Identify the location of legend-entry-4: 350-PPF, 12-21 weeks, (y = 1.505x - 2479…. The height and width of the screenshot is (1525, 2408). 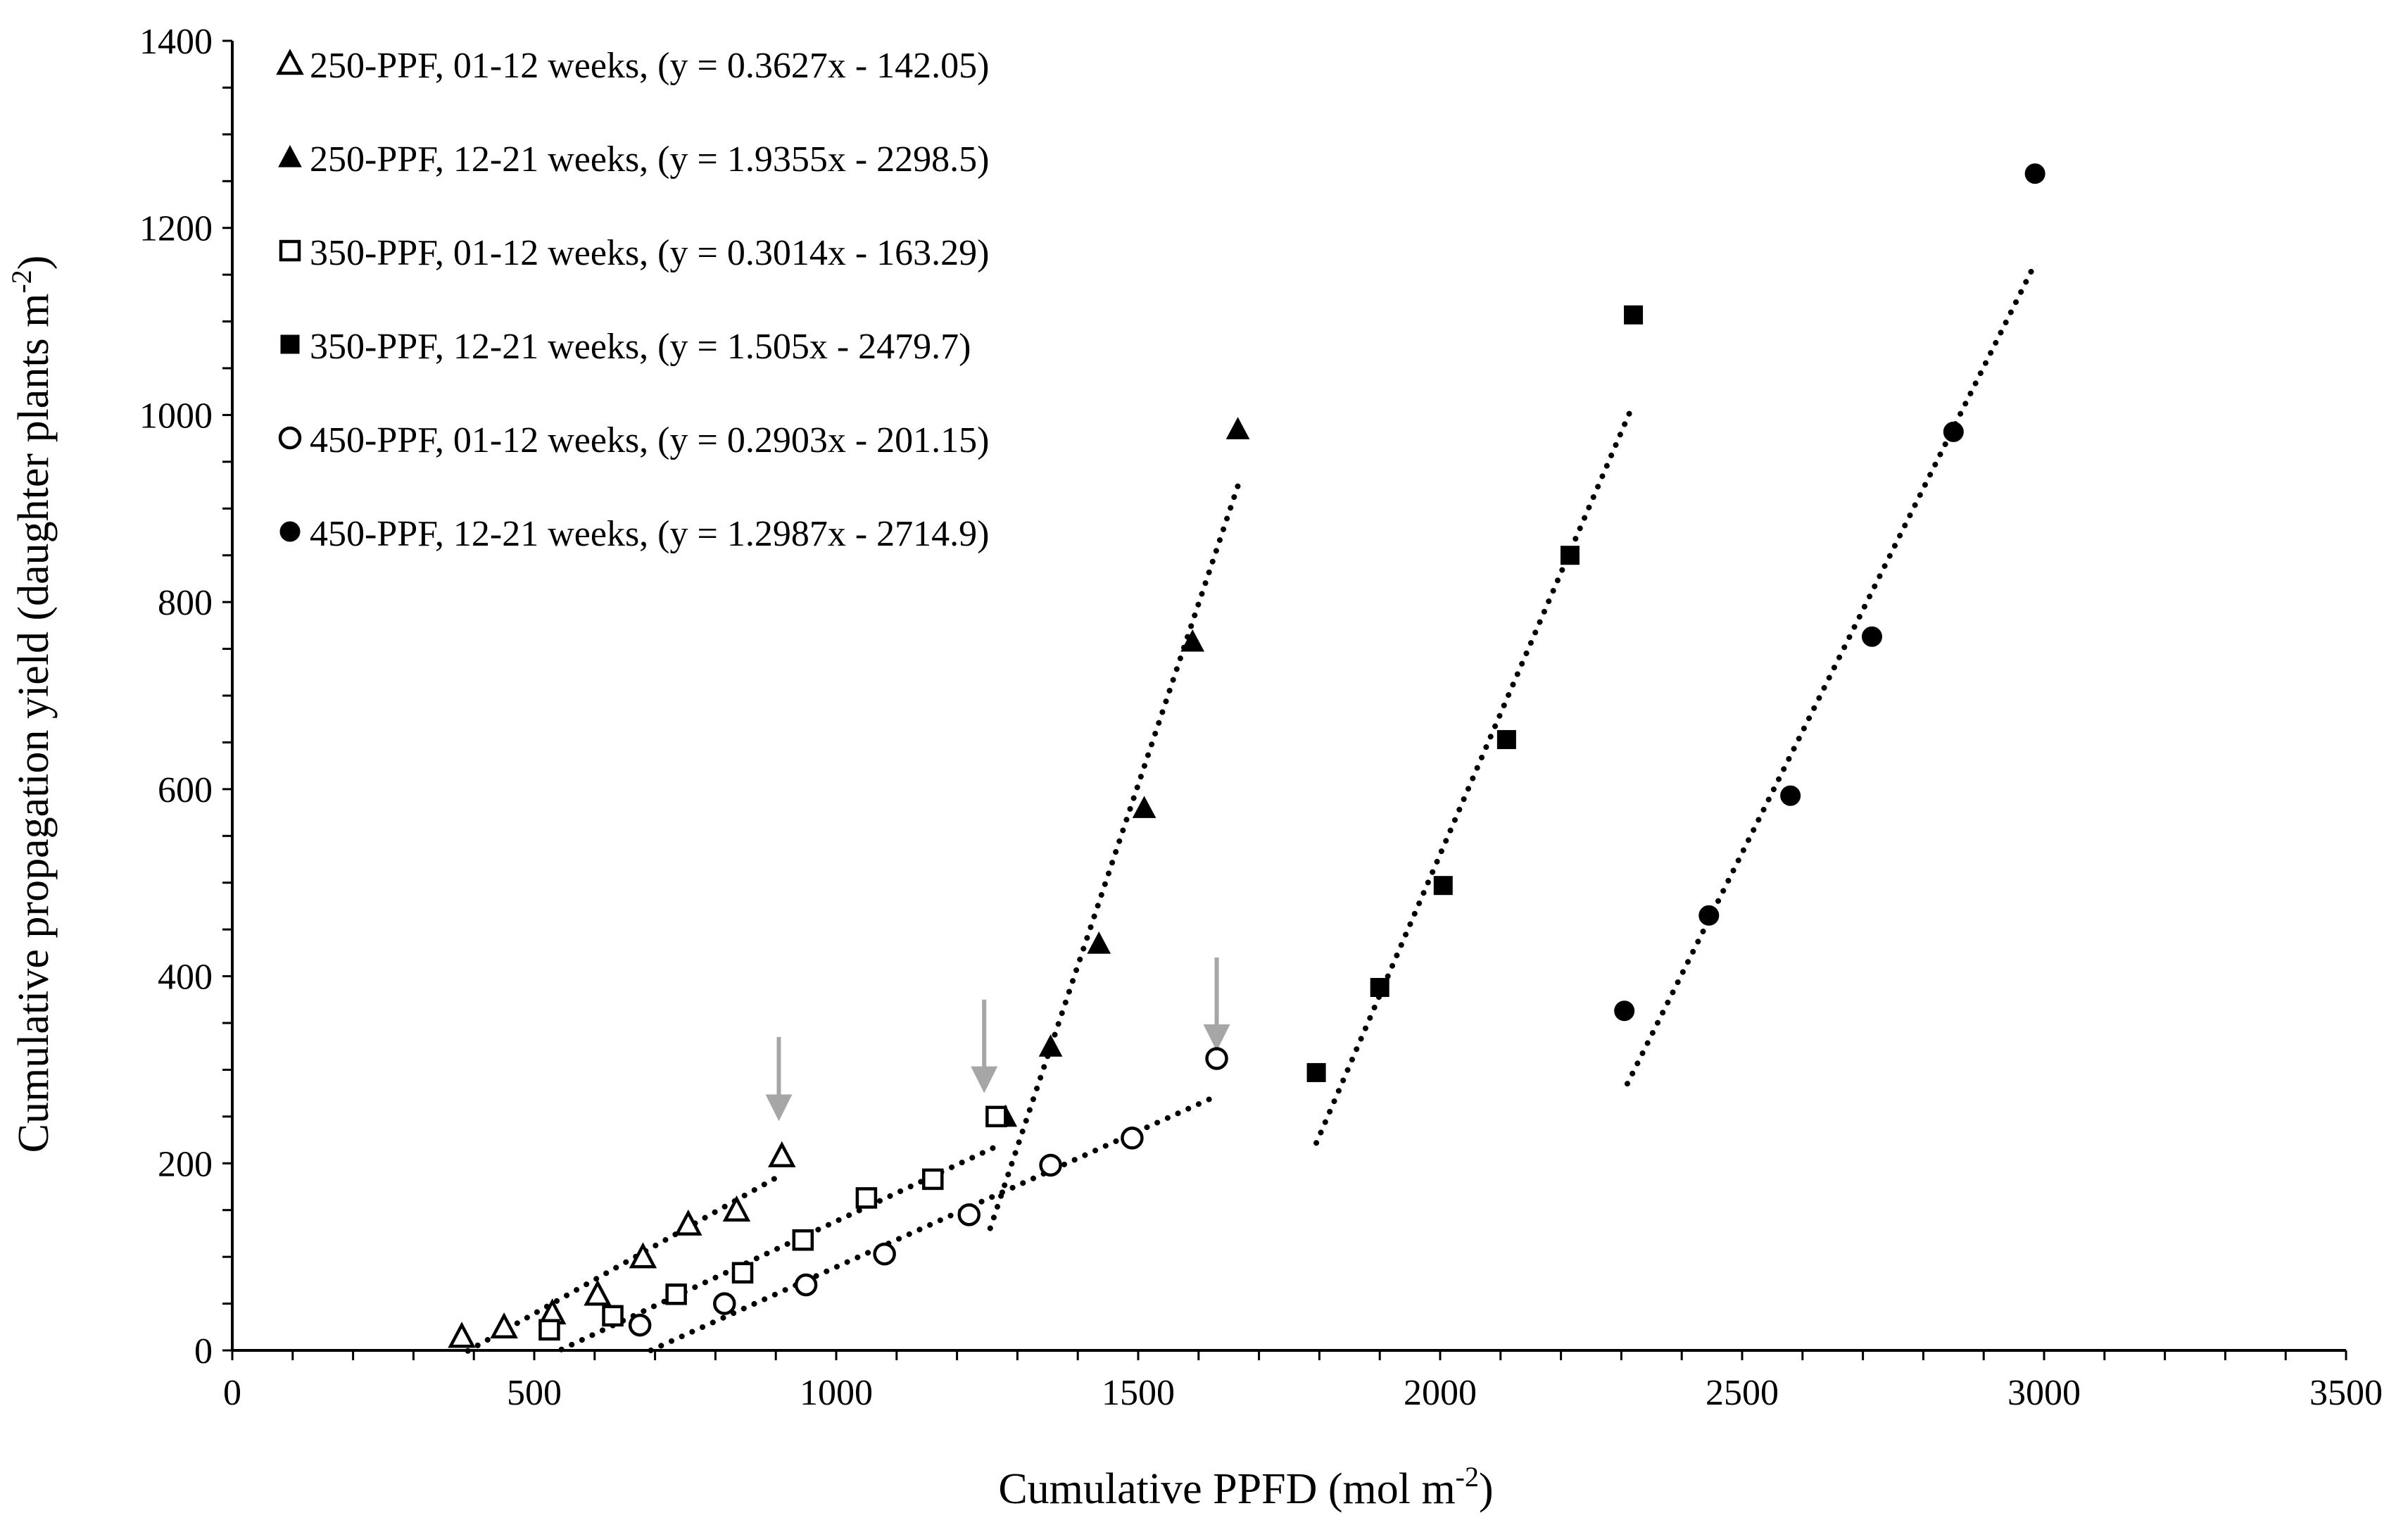
(625, 347).